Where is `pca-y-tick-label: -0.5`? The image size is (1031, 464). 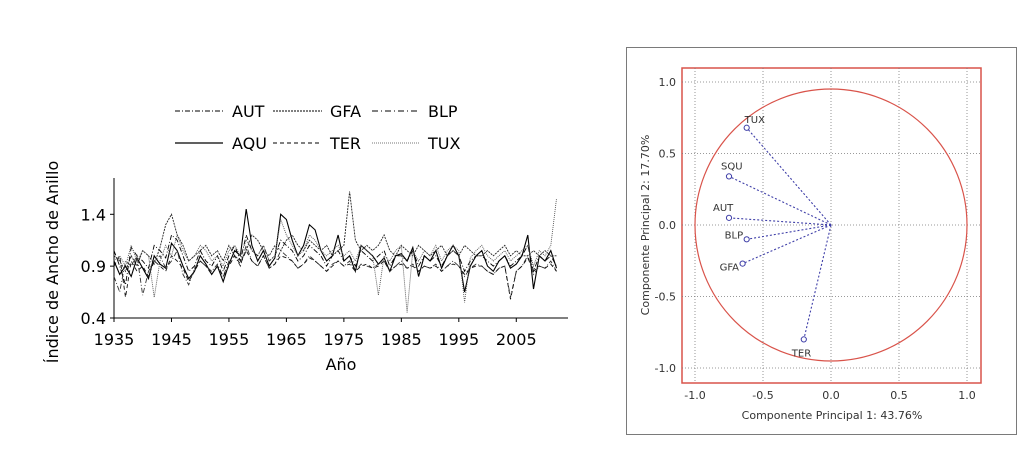
pca-y-tick-label: -0.5 is located at coordinates (665, 297).